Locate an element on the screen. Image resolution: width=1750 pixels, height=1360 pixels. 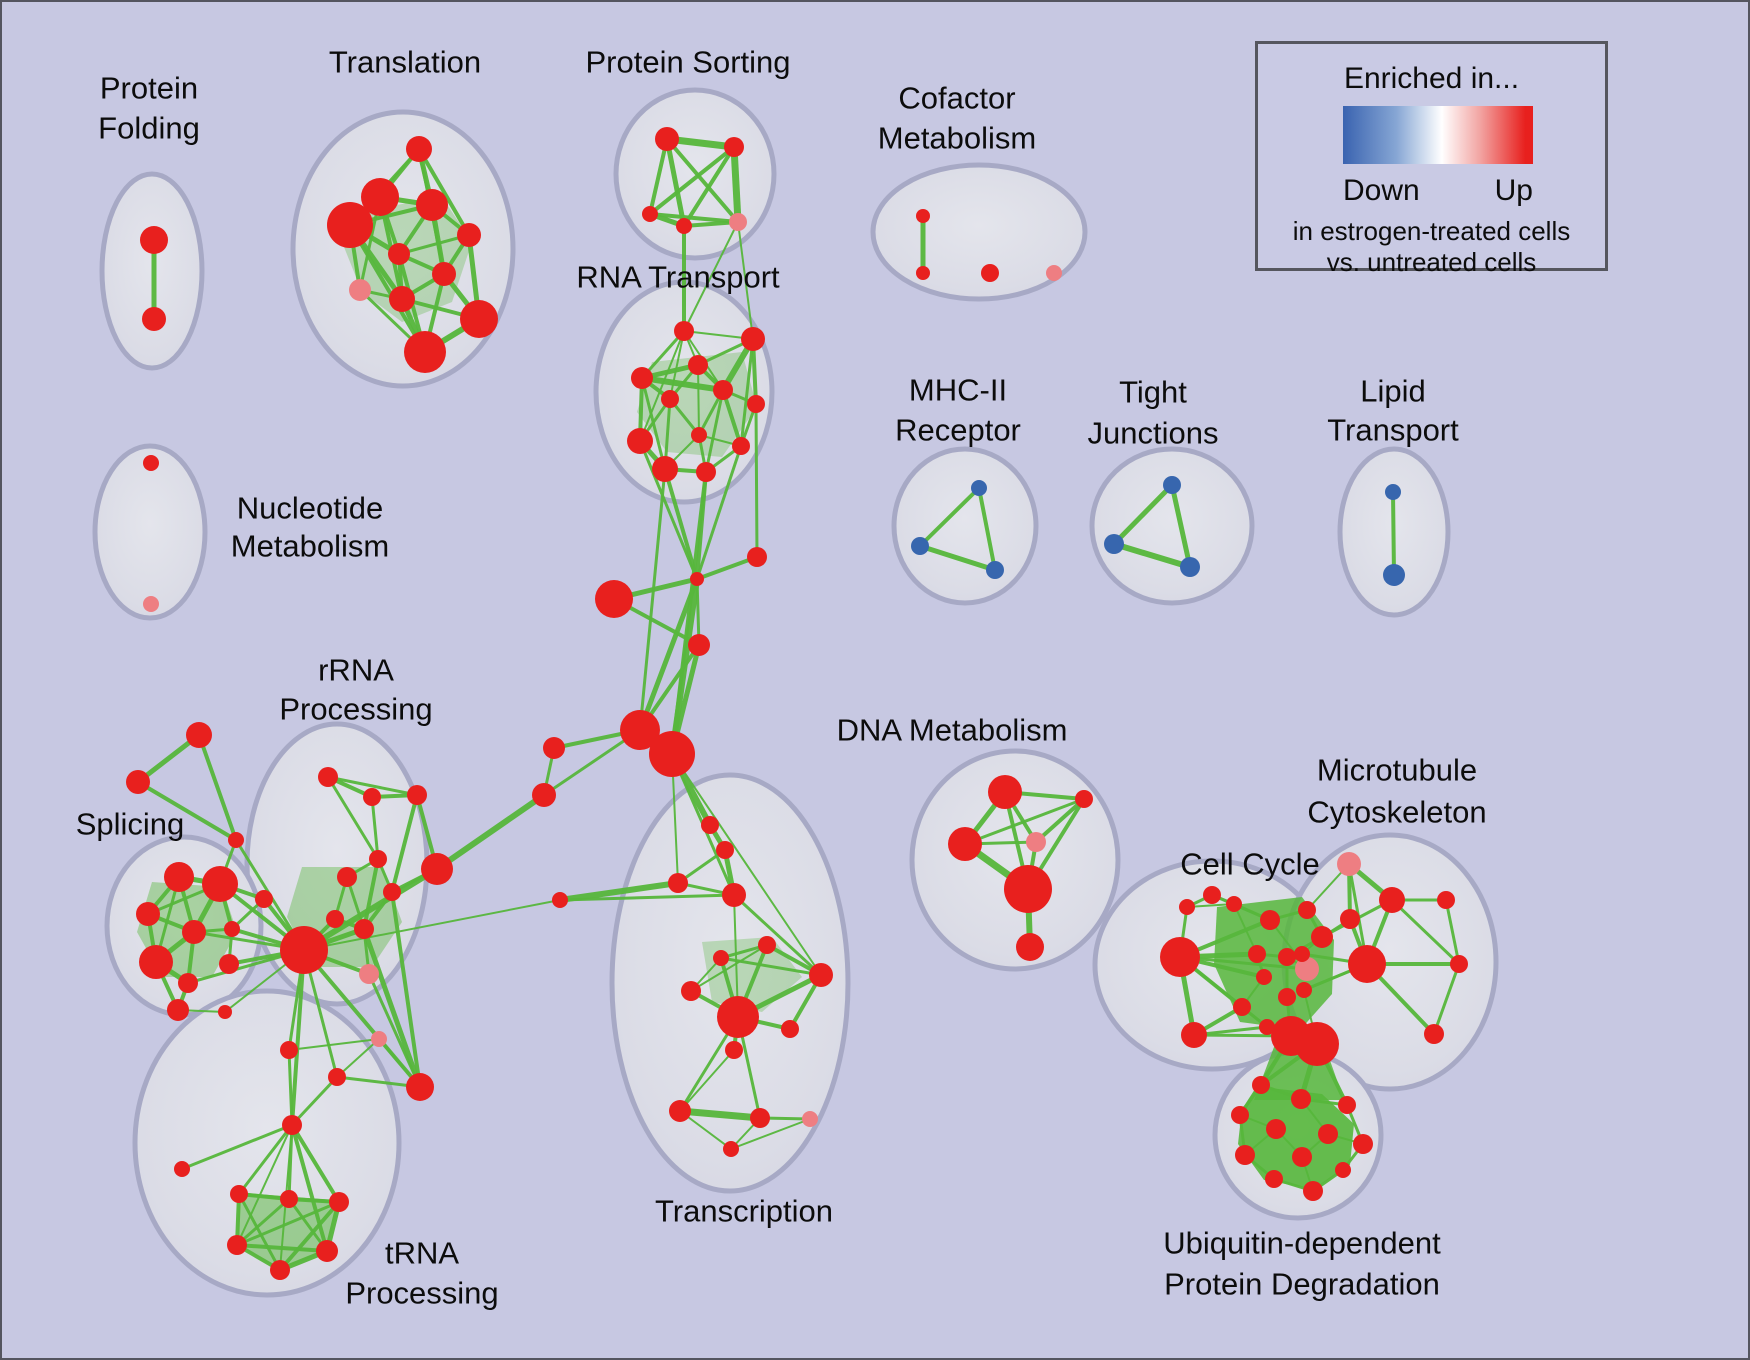
edge-L13-L15 is located at coordinates (358, 1058).